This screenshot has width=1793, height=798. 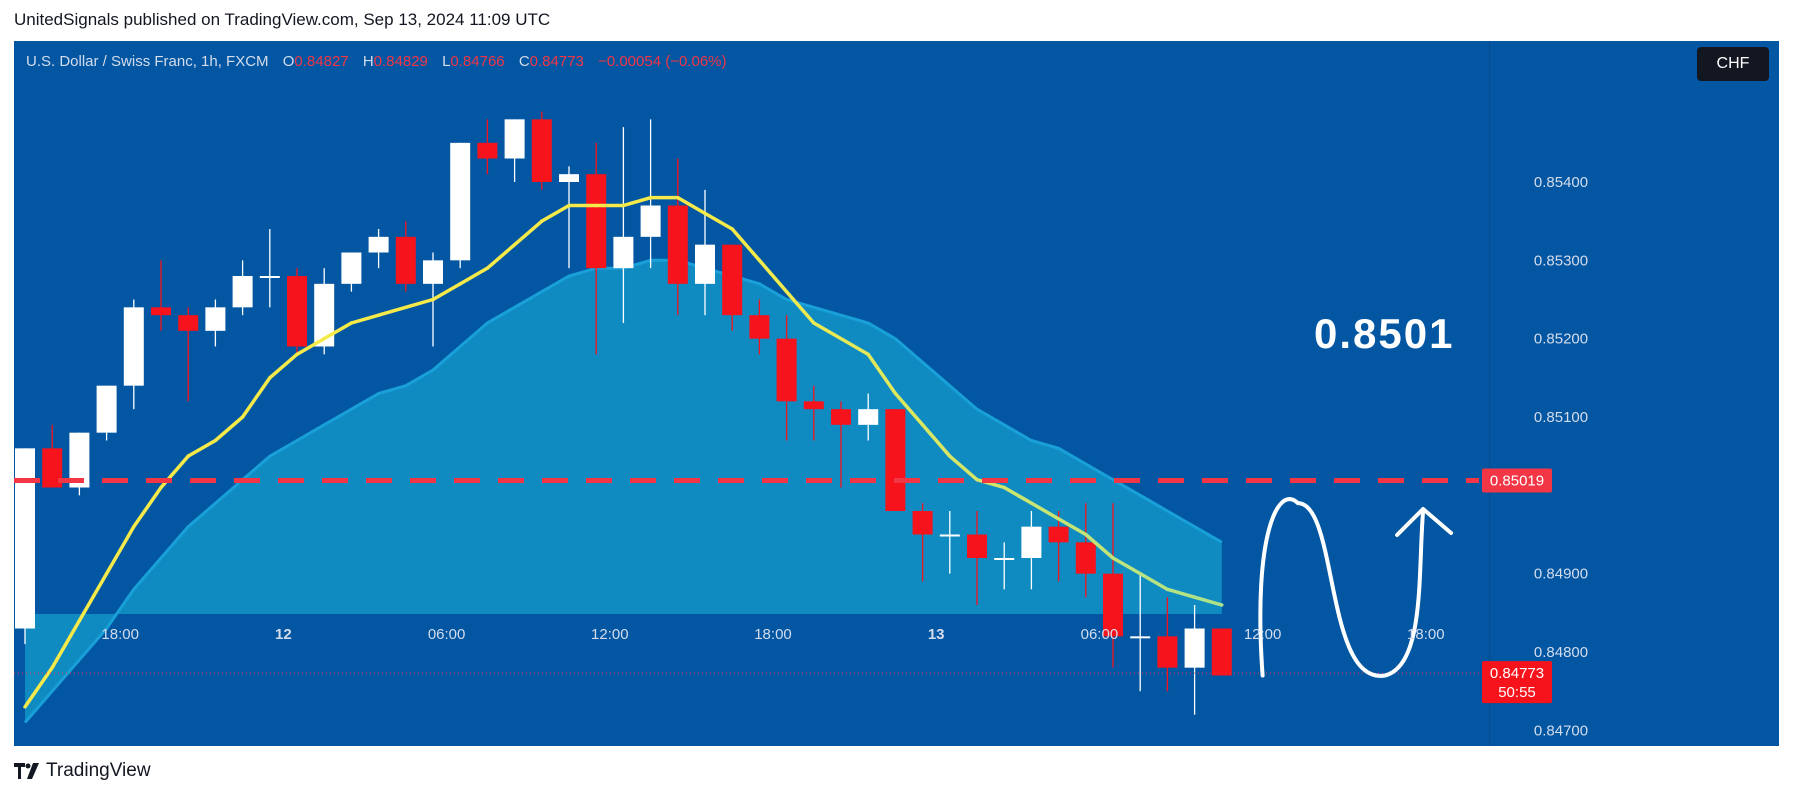 I want to click on current-price-badge, so click(x=1517, y=682).